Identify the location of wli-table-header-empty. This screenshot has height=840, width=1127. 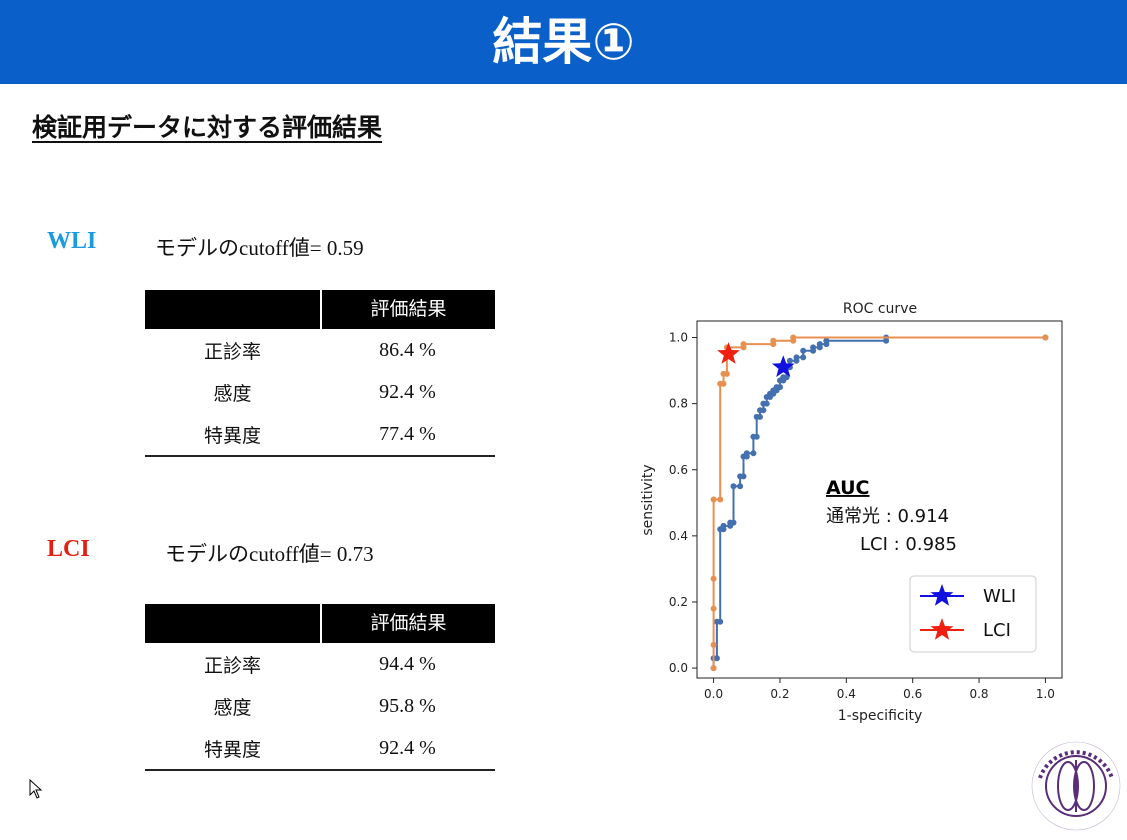
(233, 309).